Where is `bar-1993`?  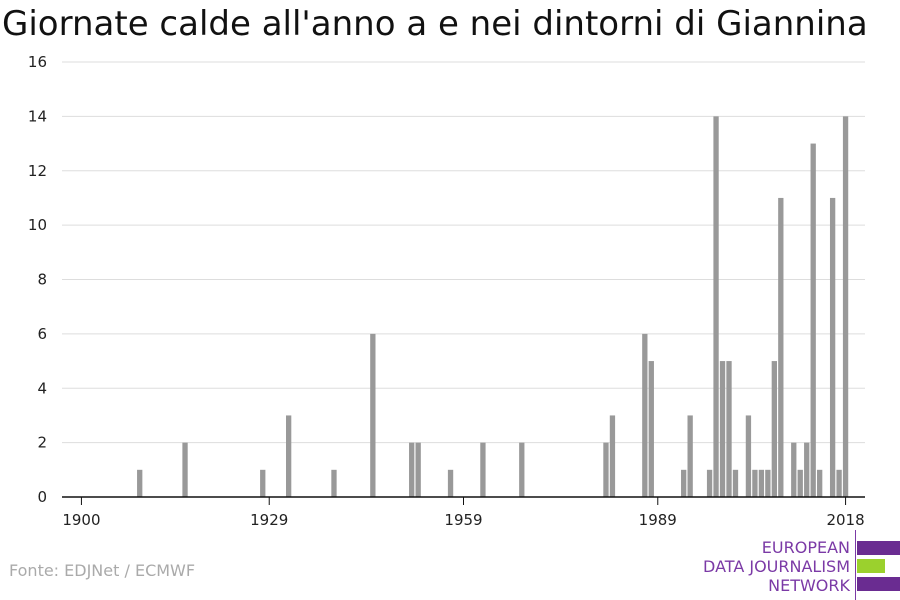 bar-1993 is located at coordinates (684, 483).